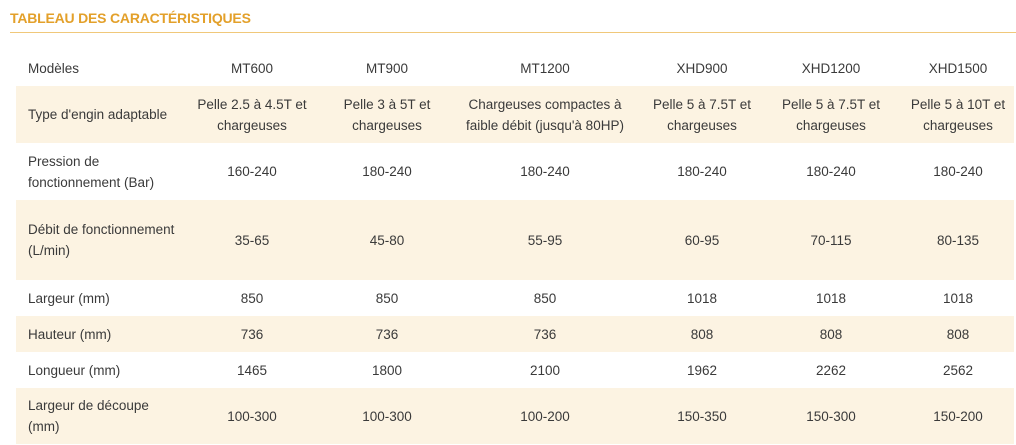 Image resolution: width=1016 pixels, height=445 pixels. I want to click on table-cell: Pelle 3 à 5T et chargeuses, so click(387, 114).